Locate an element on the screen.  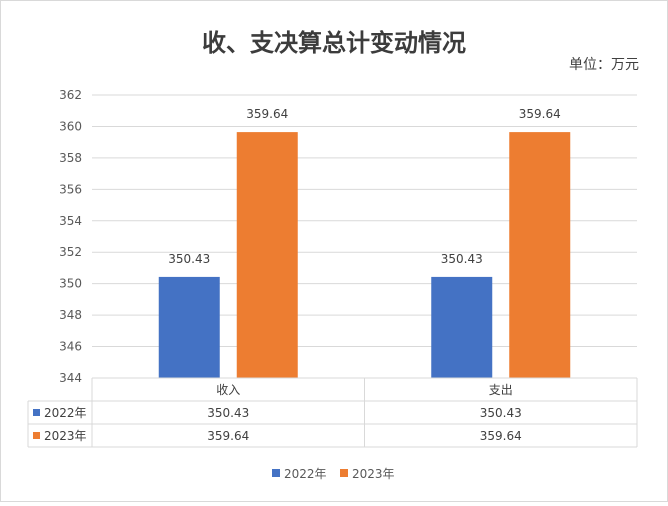
y-tick-label: 356 is located at coordinates (70, 189).